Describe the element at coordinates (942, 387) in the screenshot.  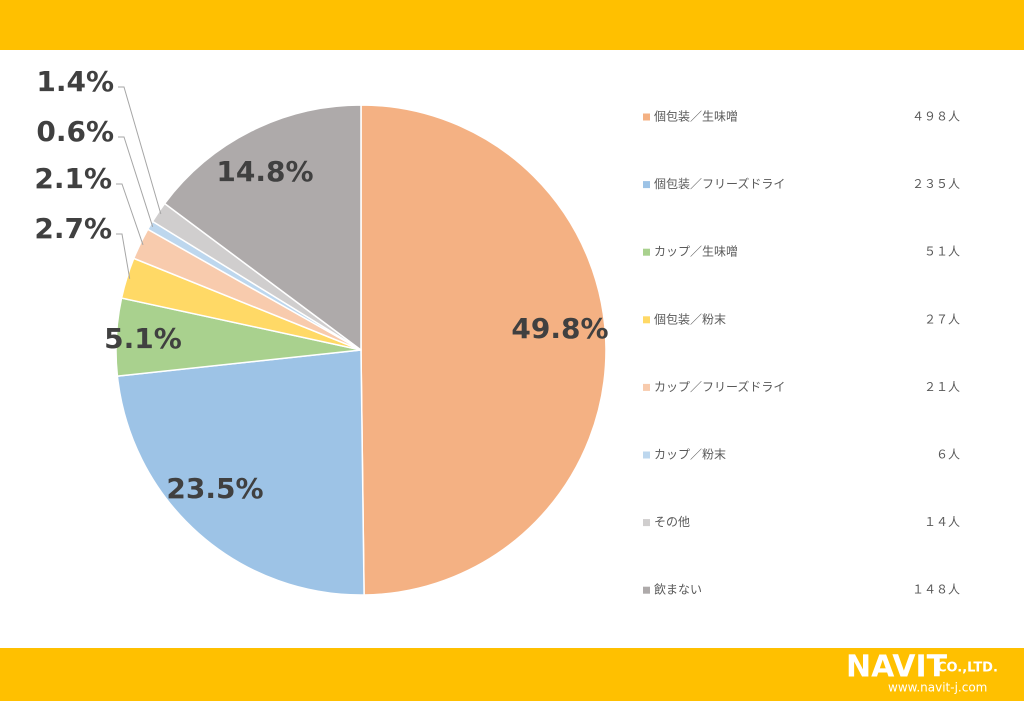
I see `legend-count: ２１人` at that location.